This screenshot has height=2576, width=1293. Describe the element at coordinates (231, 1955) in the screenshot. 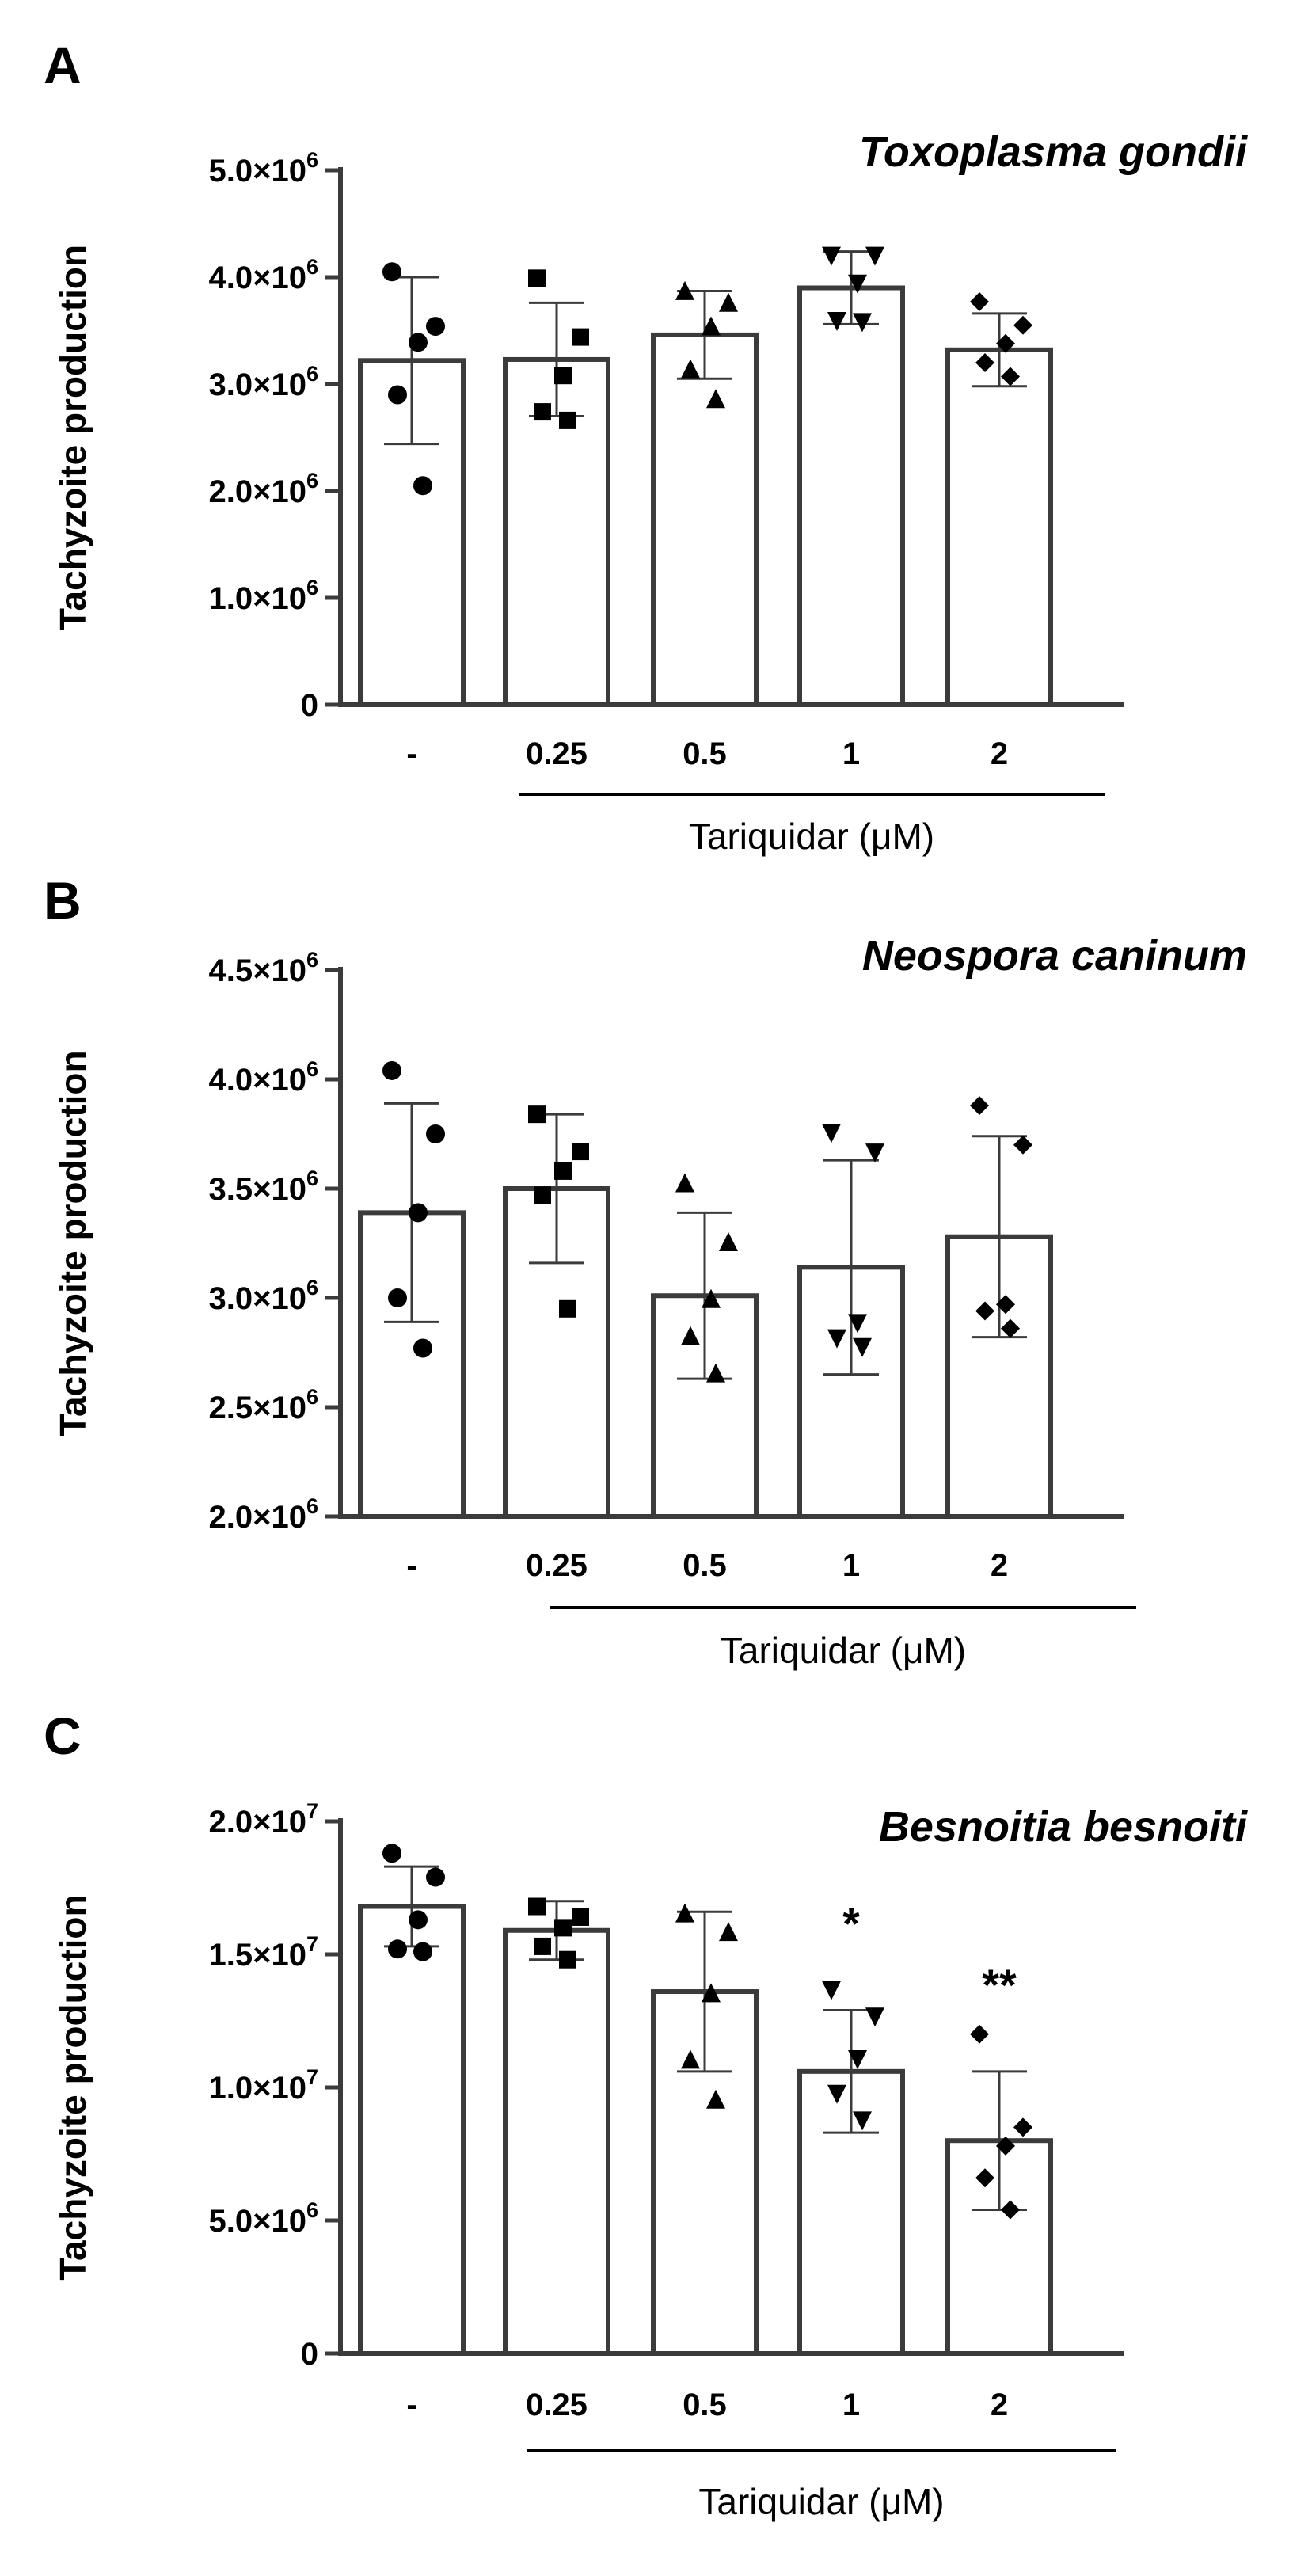

I see `y-tick-mantissa: 1.5` at that location.